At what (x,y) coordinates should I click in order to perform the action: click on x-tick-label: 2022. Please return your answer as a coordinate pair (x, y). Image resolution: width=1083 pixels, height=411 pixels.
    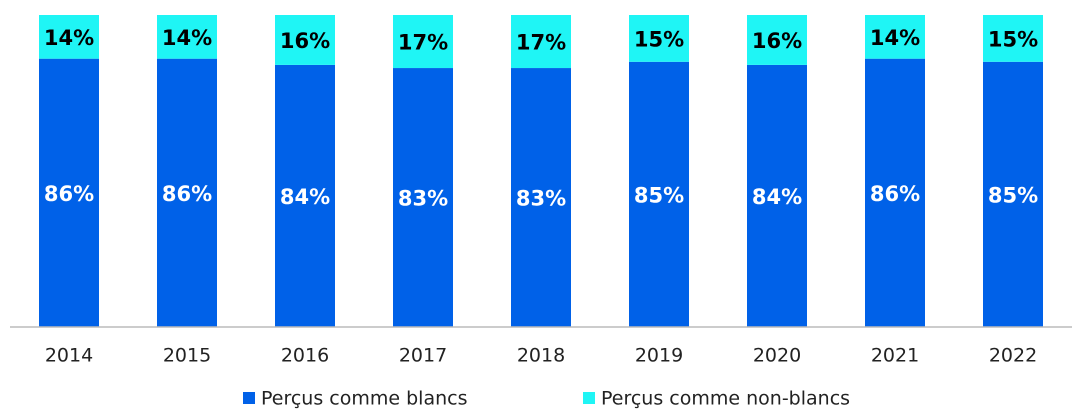
    Looking at the image, I should click on (1013, 356).